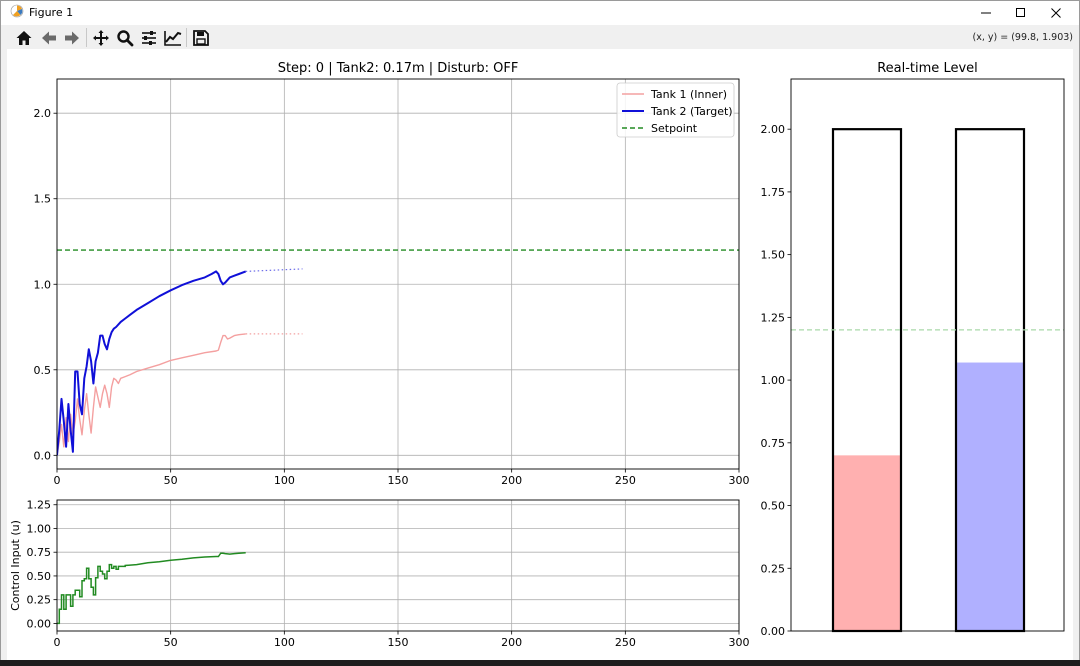  I want to click on main-chart-xtick-label: 150, so click(398, 480).